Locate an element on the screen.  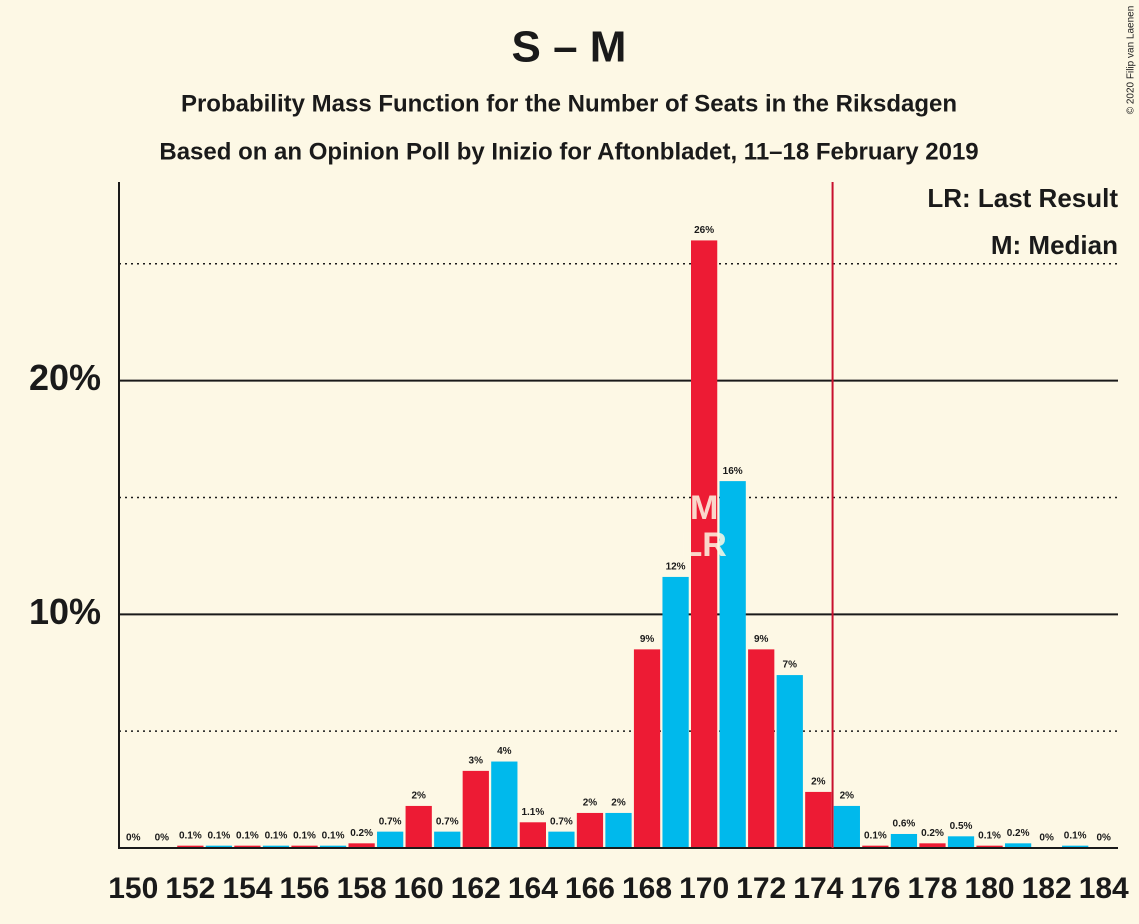
x-tick-label: 168 is located at coordinates (647, 888).